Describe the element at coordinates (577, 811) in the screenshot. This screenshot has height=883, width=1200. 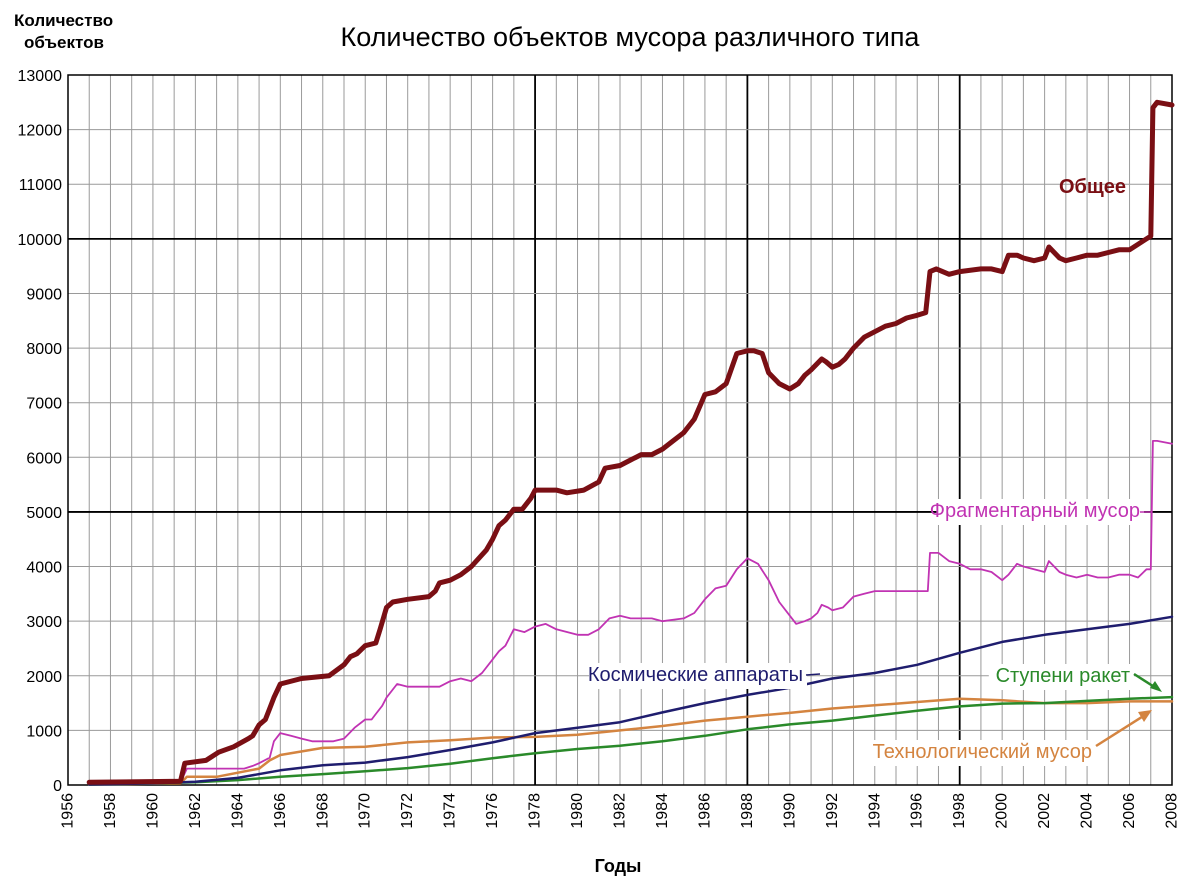
I see `x-tick-label: 1980` at that location.